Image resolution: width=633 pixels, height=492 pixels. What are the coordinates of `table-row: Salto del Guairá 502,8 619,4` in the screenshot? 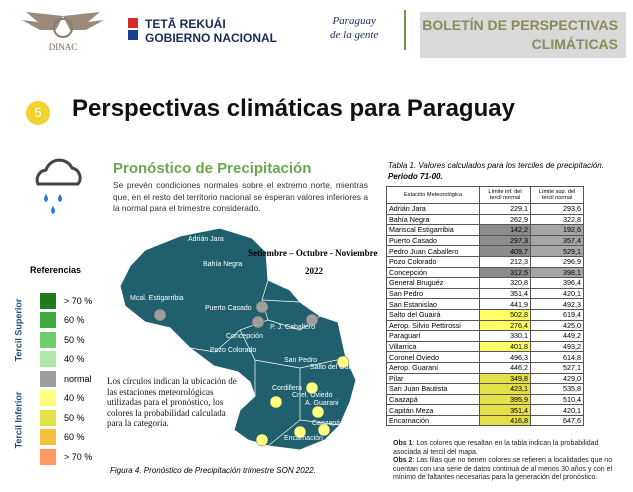 It's located at (485, 314).